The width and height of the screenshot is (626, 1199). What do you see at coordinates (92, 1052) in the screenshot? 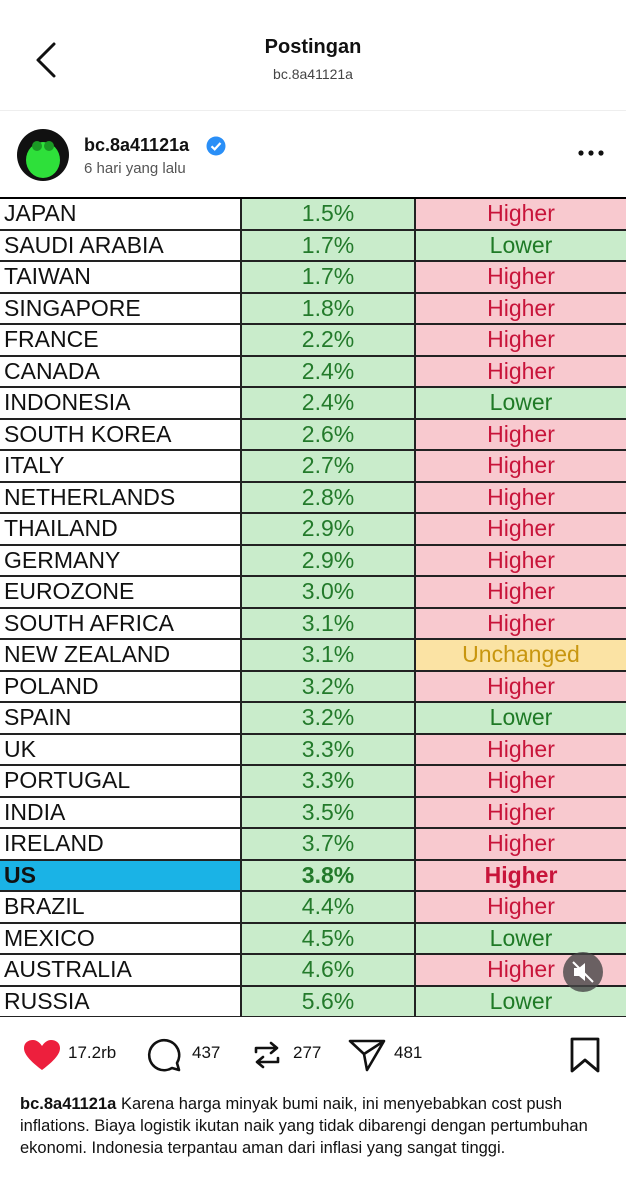
I see `like-count: 17.2rb` at bounding box center [92, 1052].